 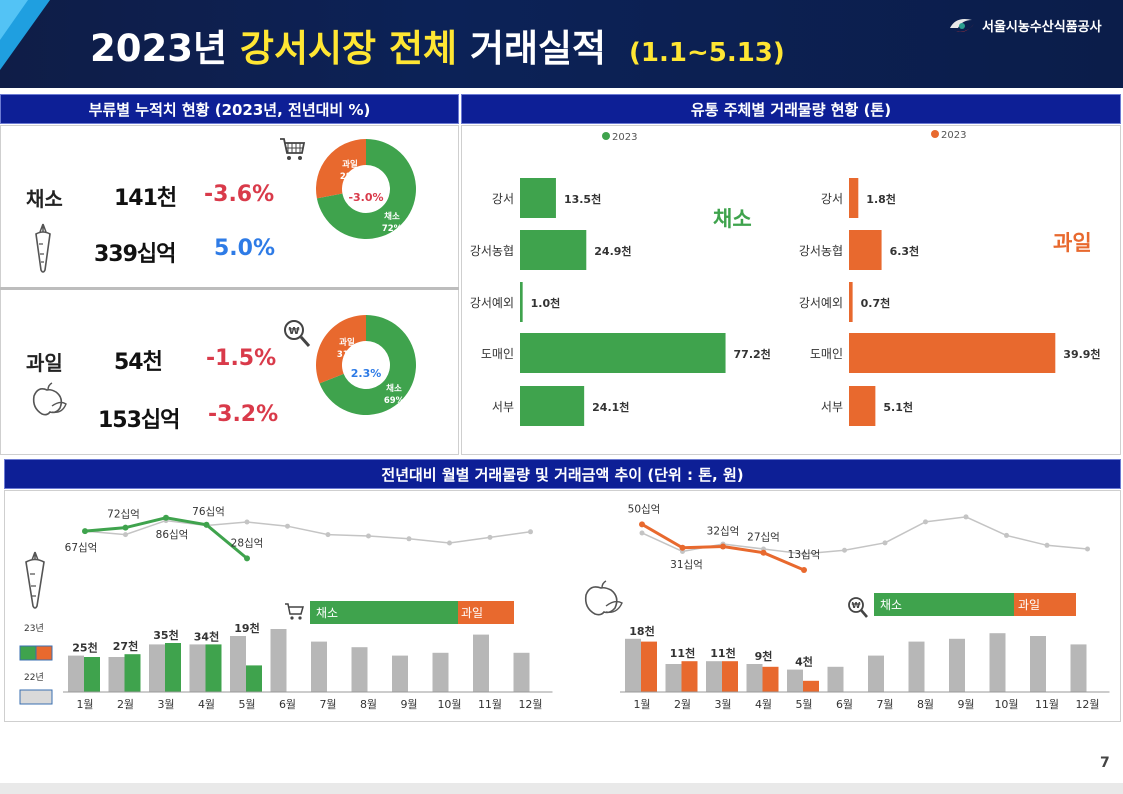 What do you see at coordinates (844, 704) in the screenshot?
I see `month-tick-label: 6월` at bounding box center [844, 704].